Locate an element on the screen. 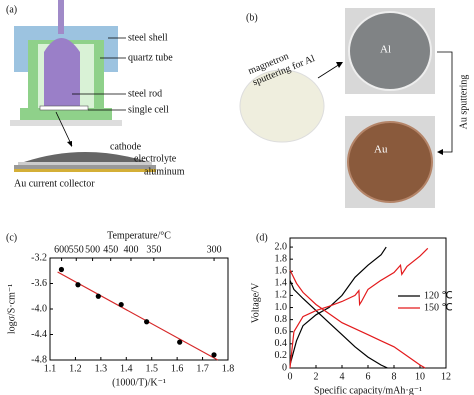  x2-tick-label: 550 is located at coordinates (76, 249).